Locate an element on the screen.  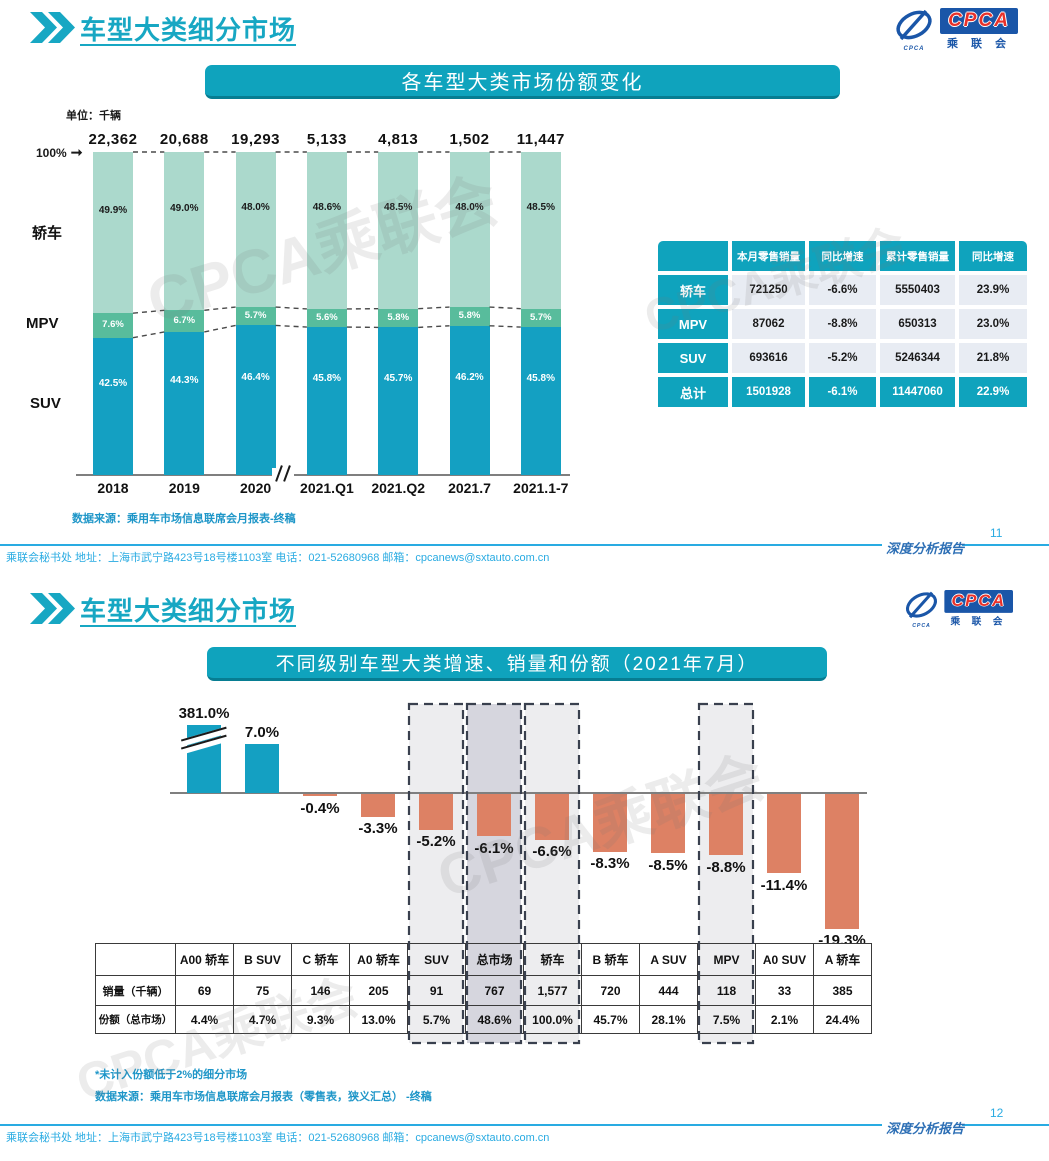
row-label-sales: 销量（千辆） is located at coordinates (135, 990).